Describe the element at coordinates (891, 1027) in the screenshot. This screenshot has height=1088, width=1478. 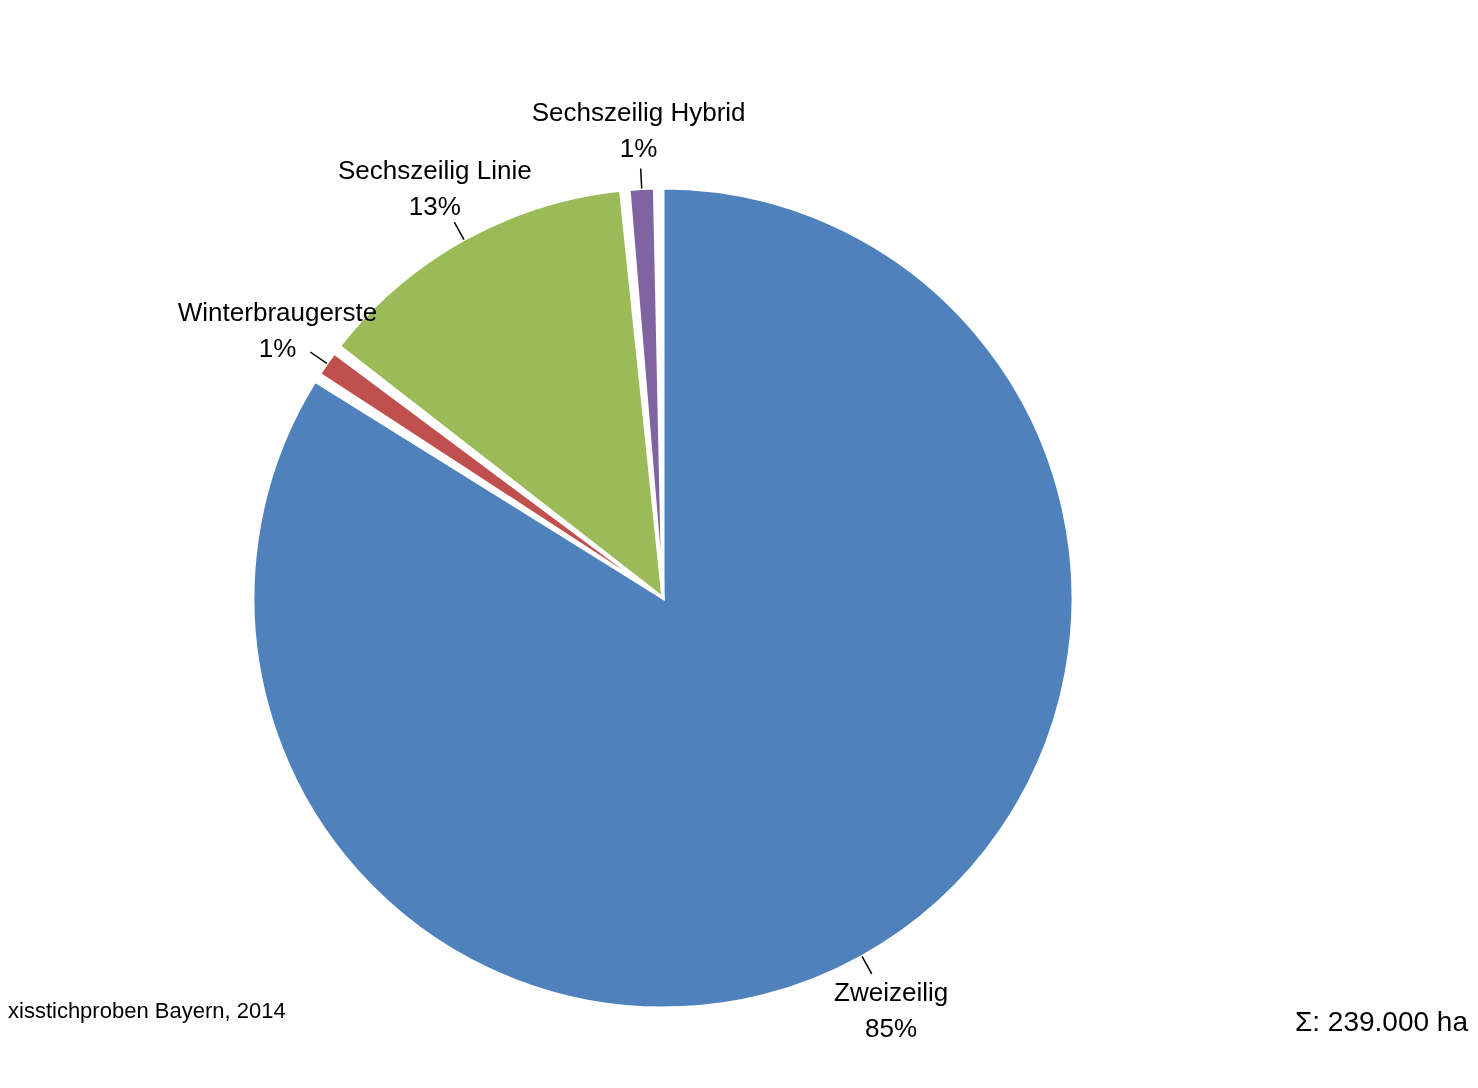
I see `data-label: 85%` at that location.